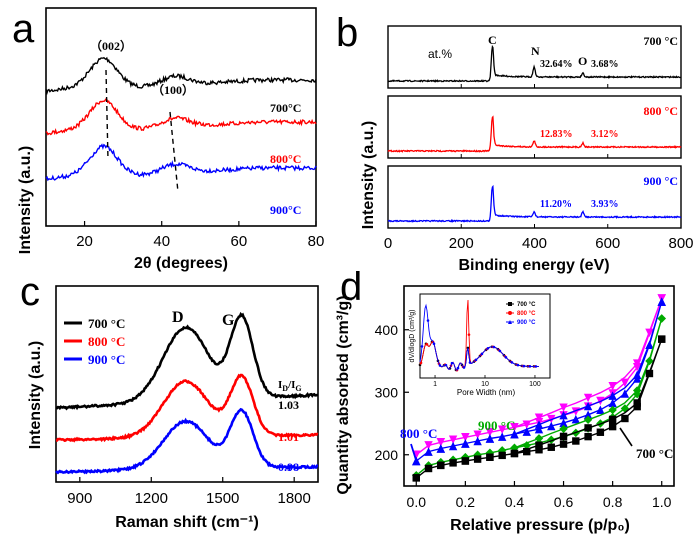 This screenshot has height=558, width=693. Describe the element at coordinates (680, 243) in the screenshot. I see `panel-b-xtick-label: 800` at that location.